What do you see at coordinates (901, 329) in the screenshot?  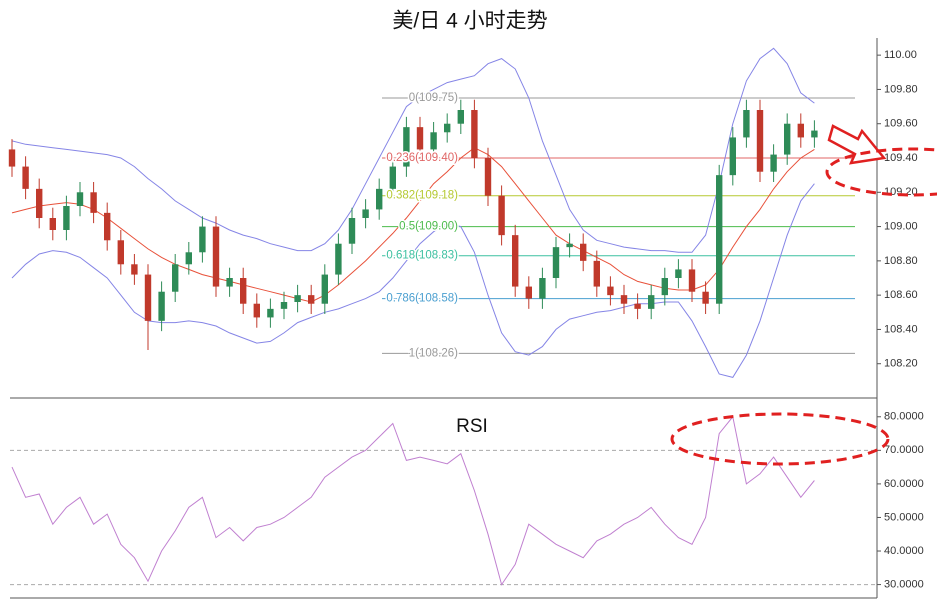 I see `y-tick-label: 108.40` at bounding box center [901, 329].